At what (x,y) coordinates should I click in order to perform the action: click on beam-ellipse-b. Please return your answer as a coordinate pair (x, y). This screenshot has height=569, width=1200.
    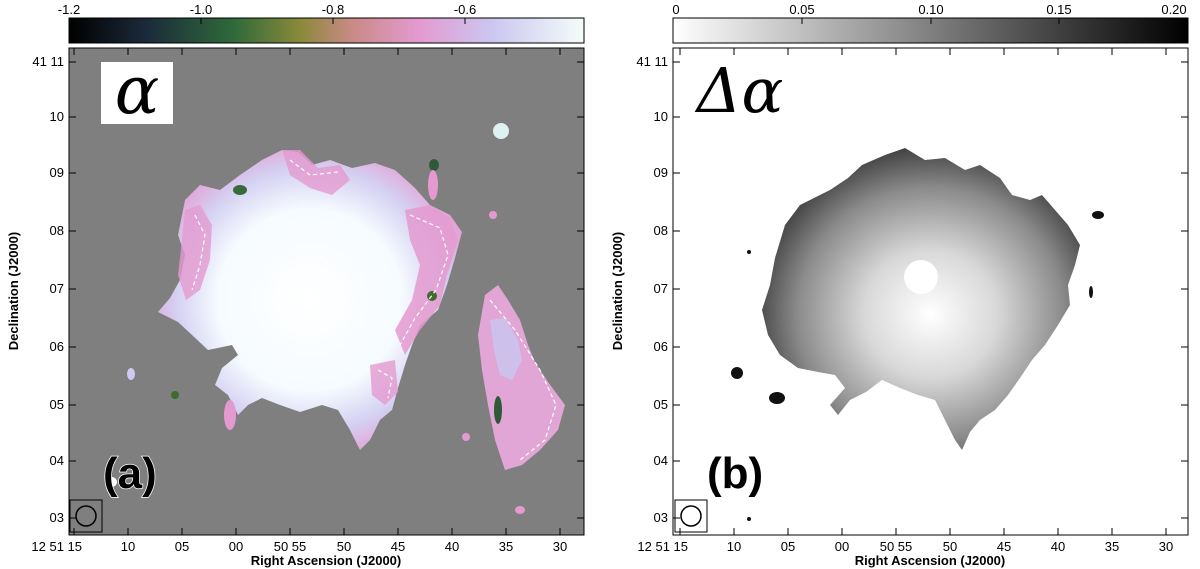
    Looking at the image, I should click on (691, 516).